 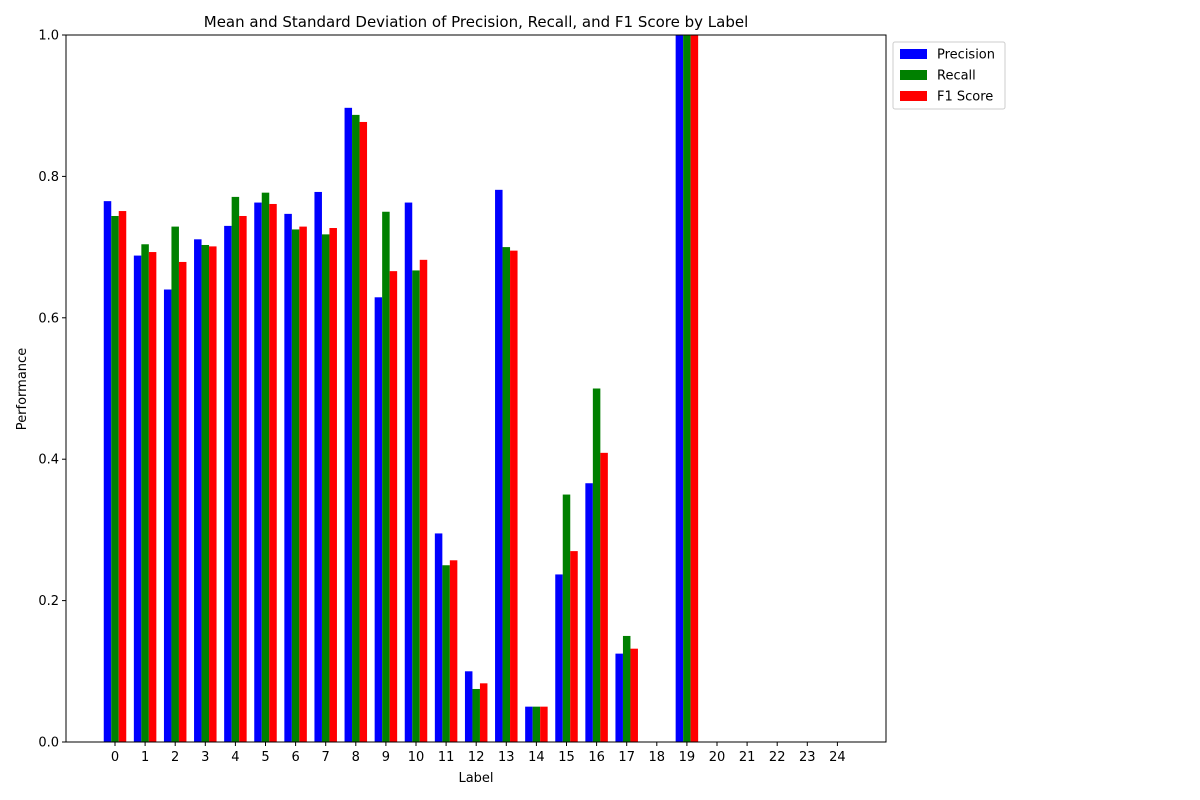 What do you see at coordinates (235, 757) in the screenshot?
I see `x-tick-label: 4` at bounding box center [235, 757].